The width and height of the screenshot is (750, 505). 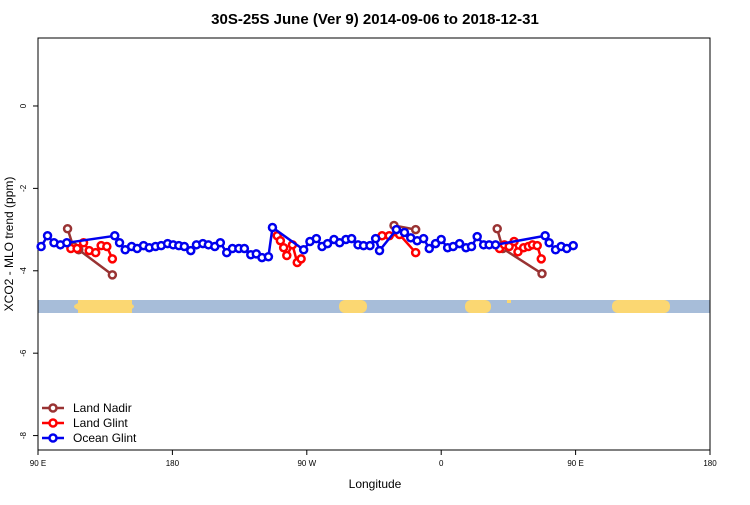 What do you see at coordinates (441, 463) in the screenshot?
I see `x-tick-label: 0` at bounding box center [441, 463].